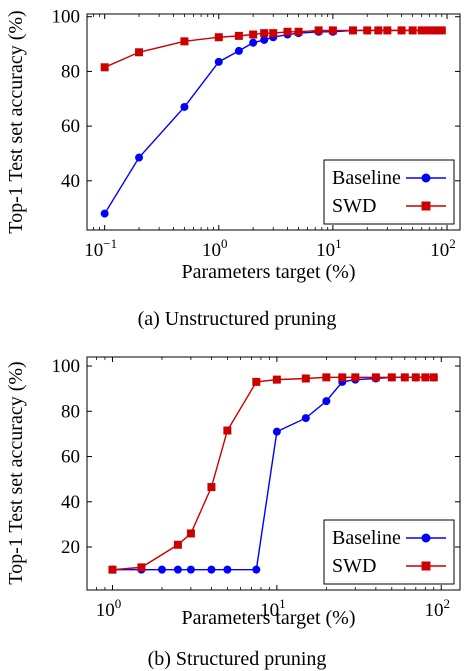  What do you see at coordinates (110, 243) in the screenshot?
I see `x-tick-exponent: −1` at bounding box center [110, 243].